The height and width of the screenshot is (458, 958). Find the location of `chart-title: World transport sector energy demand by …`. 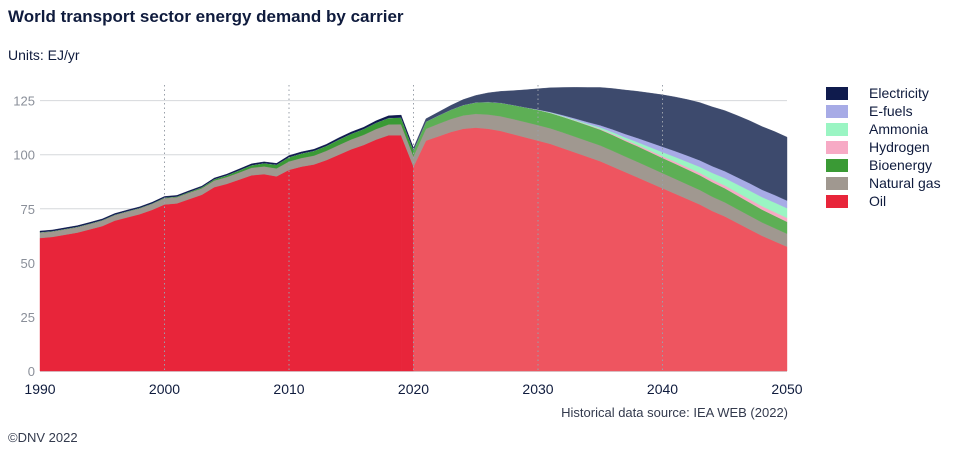

chart-title: World transport sector energy demand by … is located at coordinates (206, 16).